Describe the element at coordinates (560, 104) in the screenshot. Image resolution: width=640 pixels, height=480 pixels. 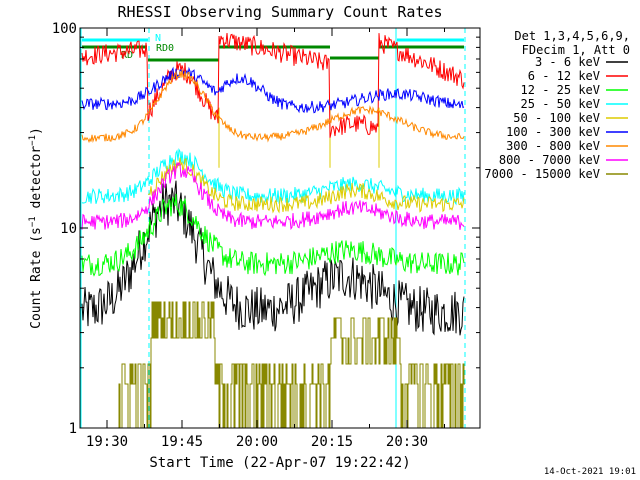
I see `legend-entry-label: 25 - 50 keV` at that location.